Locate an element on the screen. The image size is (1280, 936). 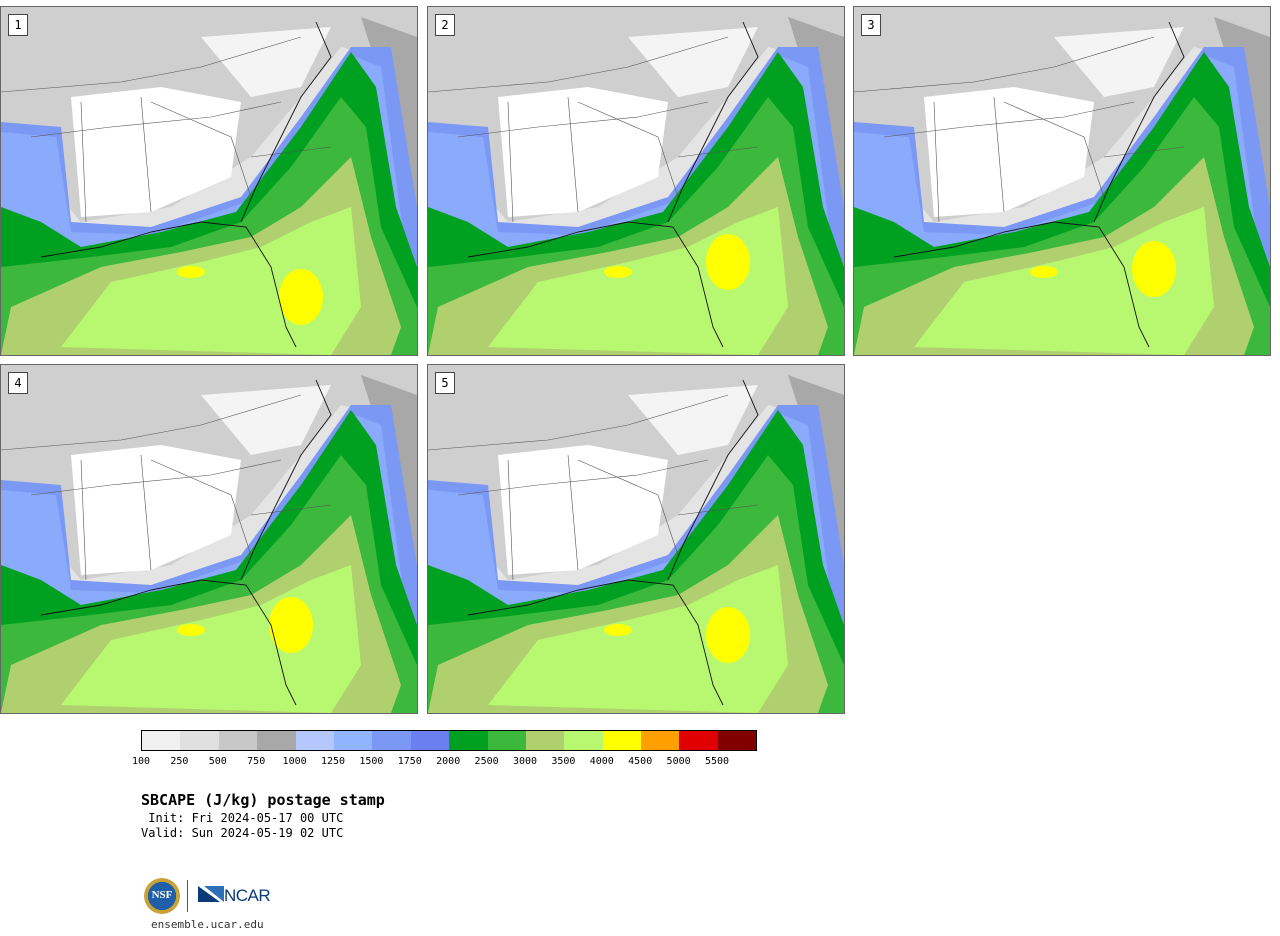
colorbar-tick-label: 3000 is located at coordinates (525, 761).